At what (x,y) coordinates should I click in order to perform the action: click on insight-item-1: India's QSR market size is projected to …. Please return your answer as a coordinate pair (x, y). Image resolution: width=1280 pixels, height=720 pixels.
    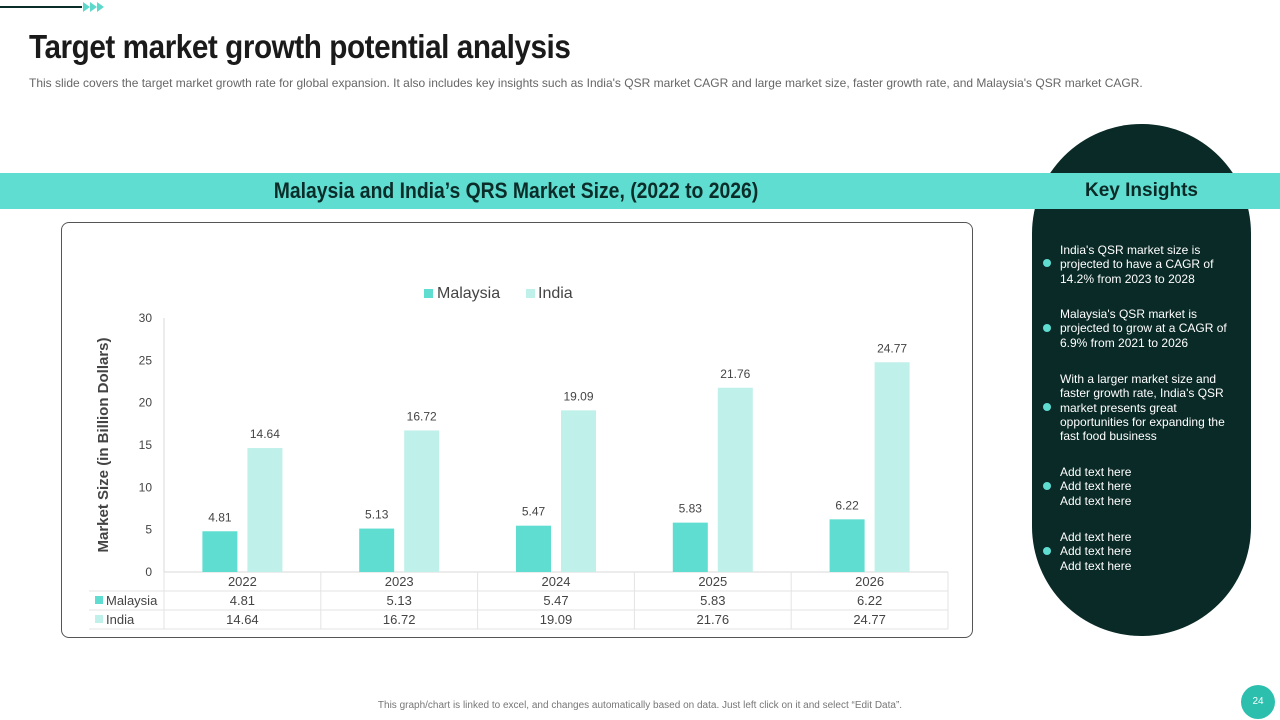
    Looking at the image, I should click on (1137, 264).